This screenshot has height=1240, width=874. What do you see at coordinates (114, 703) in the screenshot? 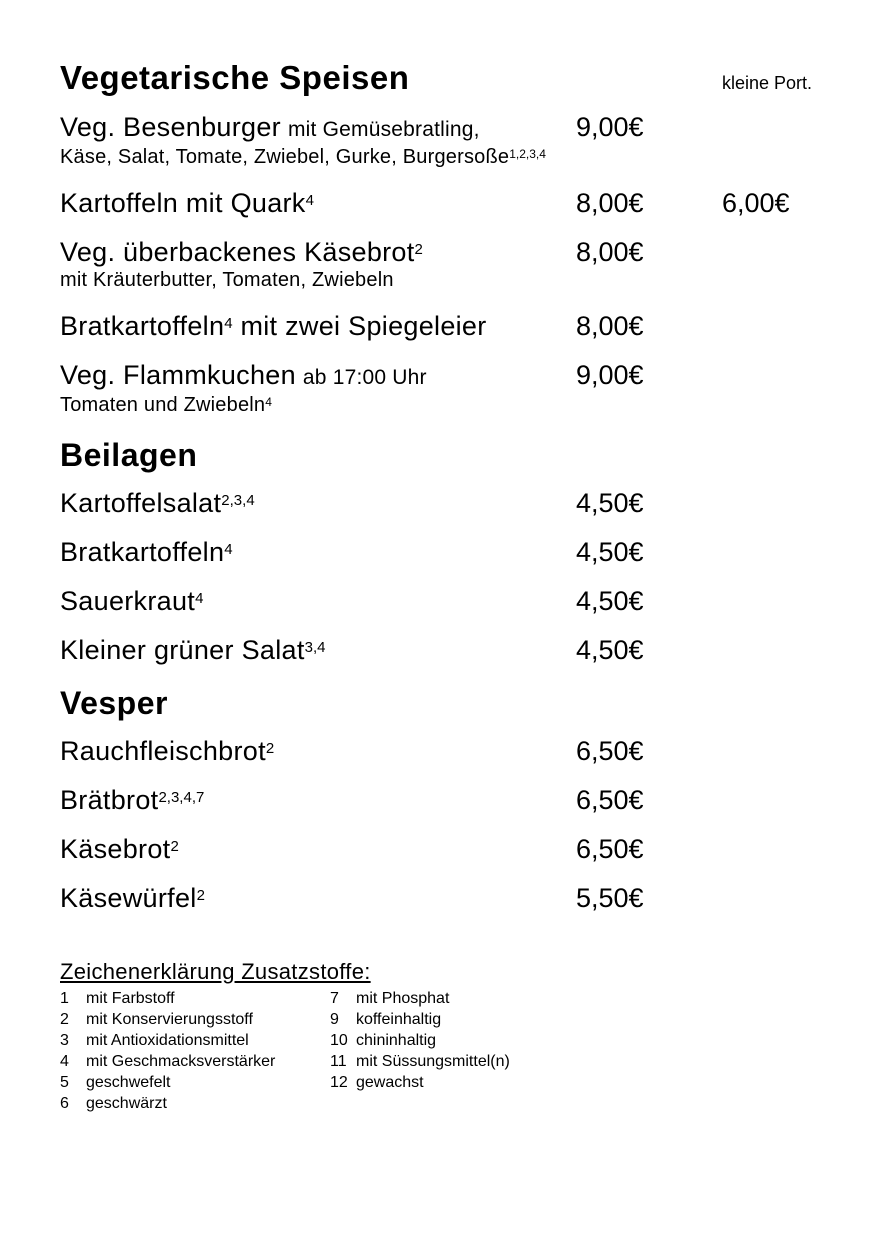
I see `section-heading-vesper: Vesper` at bounding box center [114, 703].